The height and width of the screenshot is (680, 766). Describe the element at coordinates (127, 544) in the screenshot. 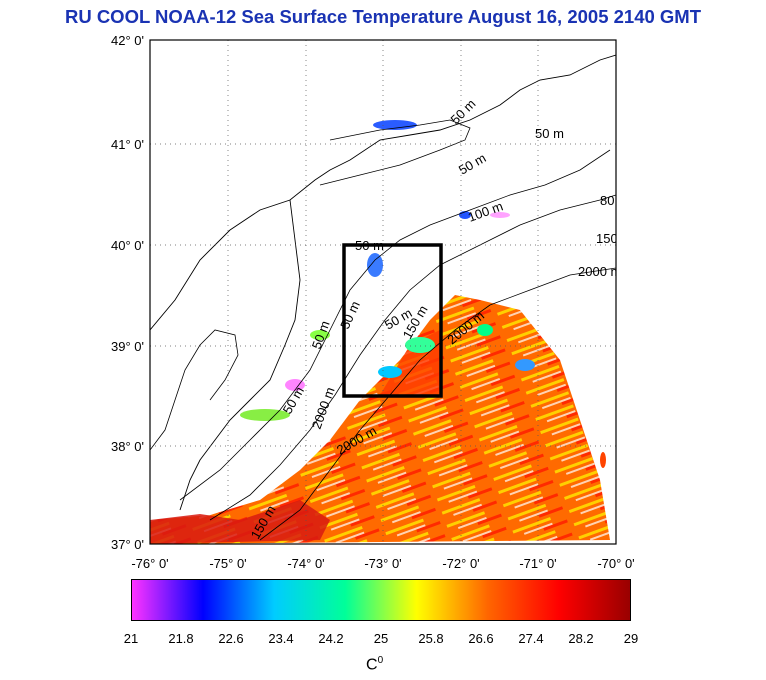

I see `lat-label: 37° 0'` at that location.